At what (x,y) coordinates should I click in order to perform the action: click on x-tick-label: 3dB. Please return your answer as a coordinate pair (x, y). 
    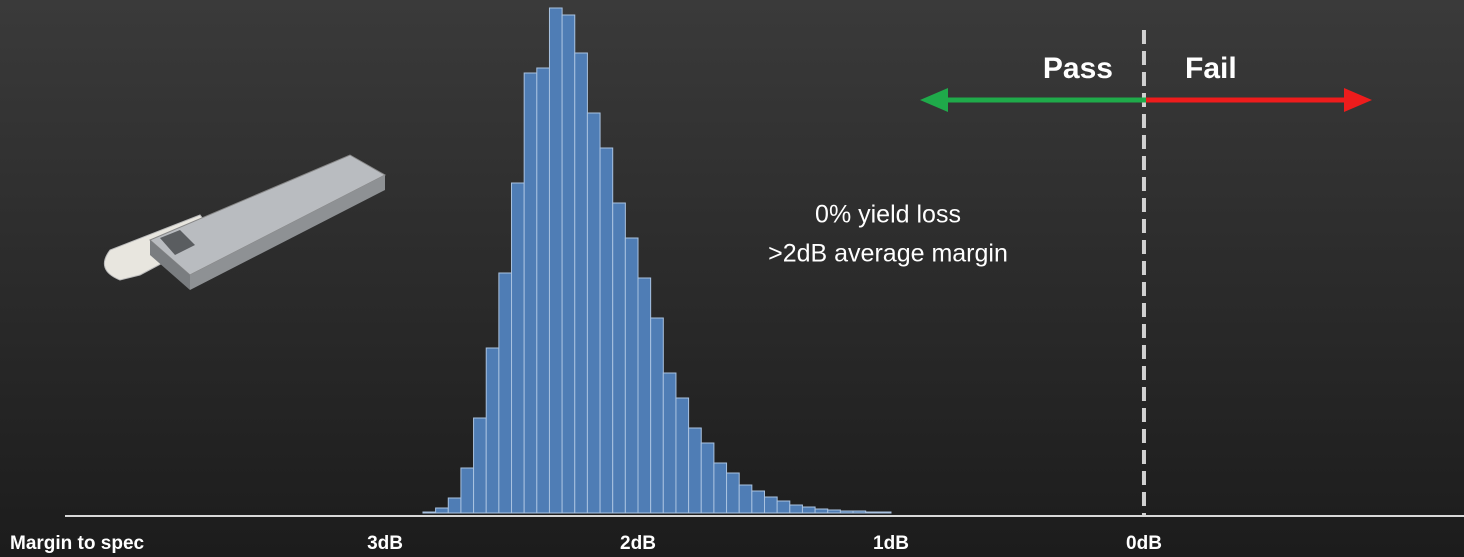
    Looking at the image, I should click on (385, 543).